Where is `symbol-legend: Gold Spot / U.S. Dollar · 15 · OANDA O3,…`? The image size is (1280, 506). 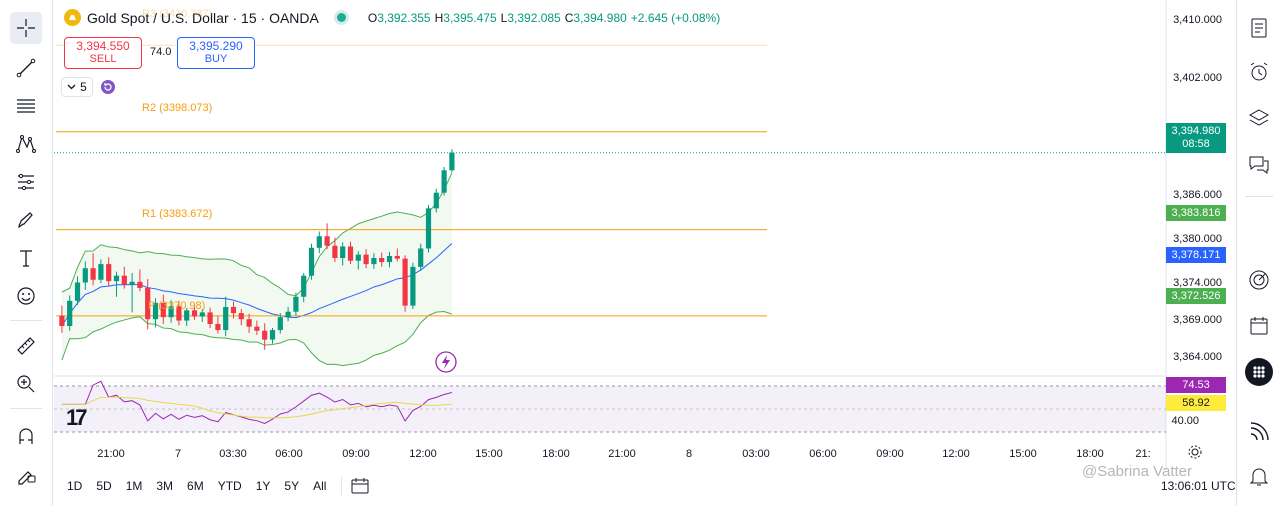
symbol-legend: Gold Spot / U.S. Dollar · 15 · OANDA O3,… is located at coordinates (392, 17).